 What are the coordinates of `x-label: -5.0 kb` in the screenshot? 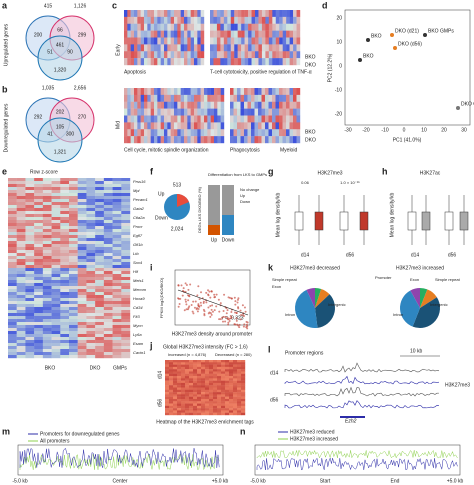 It's located at (258, 481).